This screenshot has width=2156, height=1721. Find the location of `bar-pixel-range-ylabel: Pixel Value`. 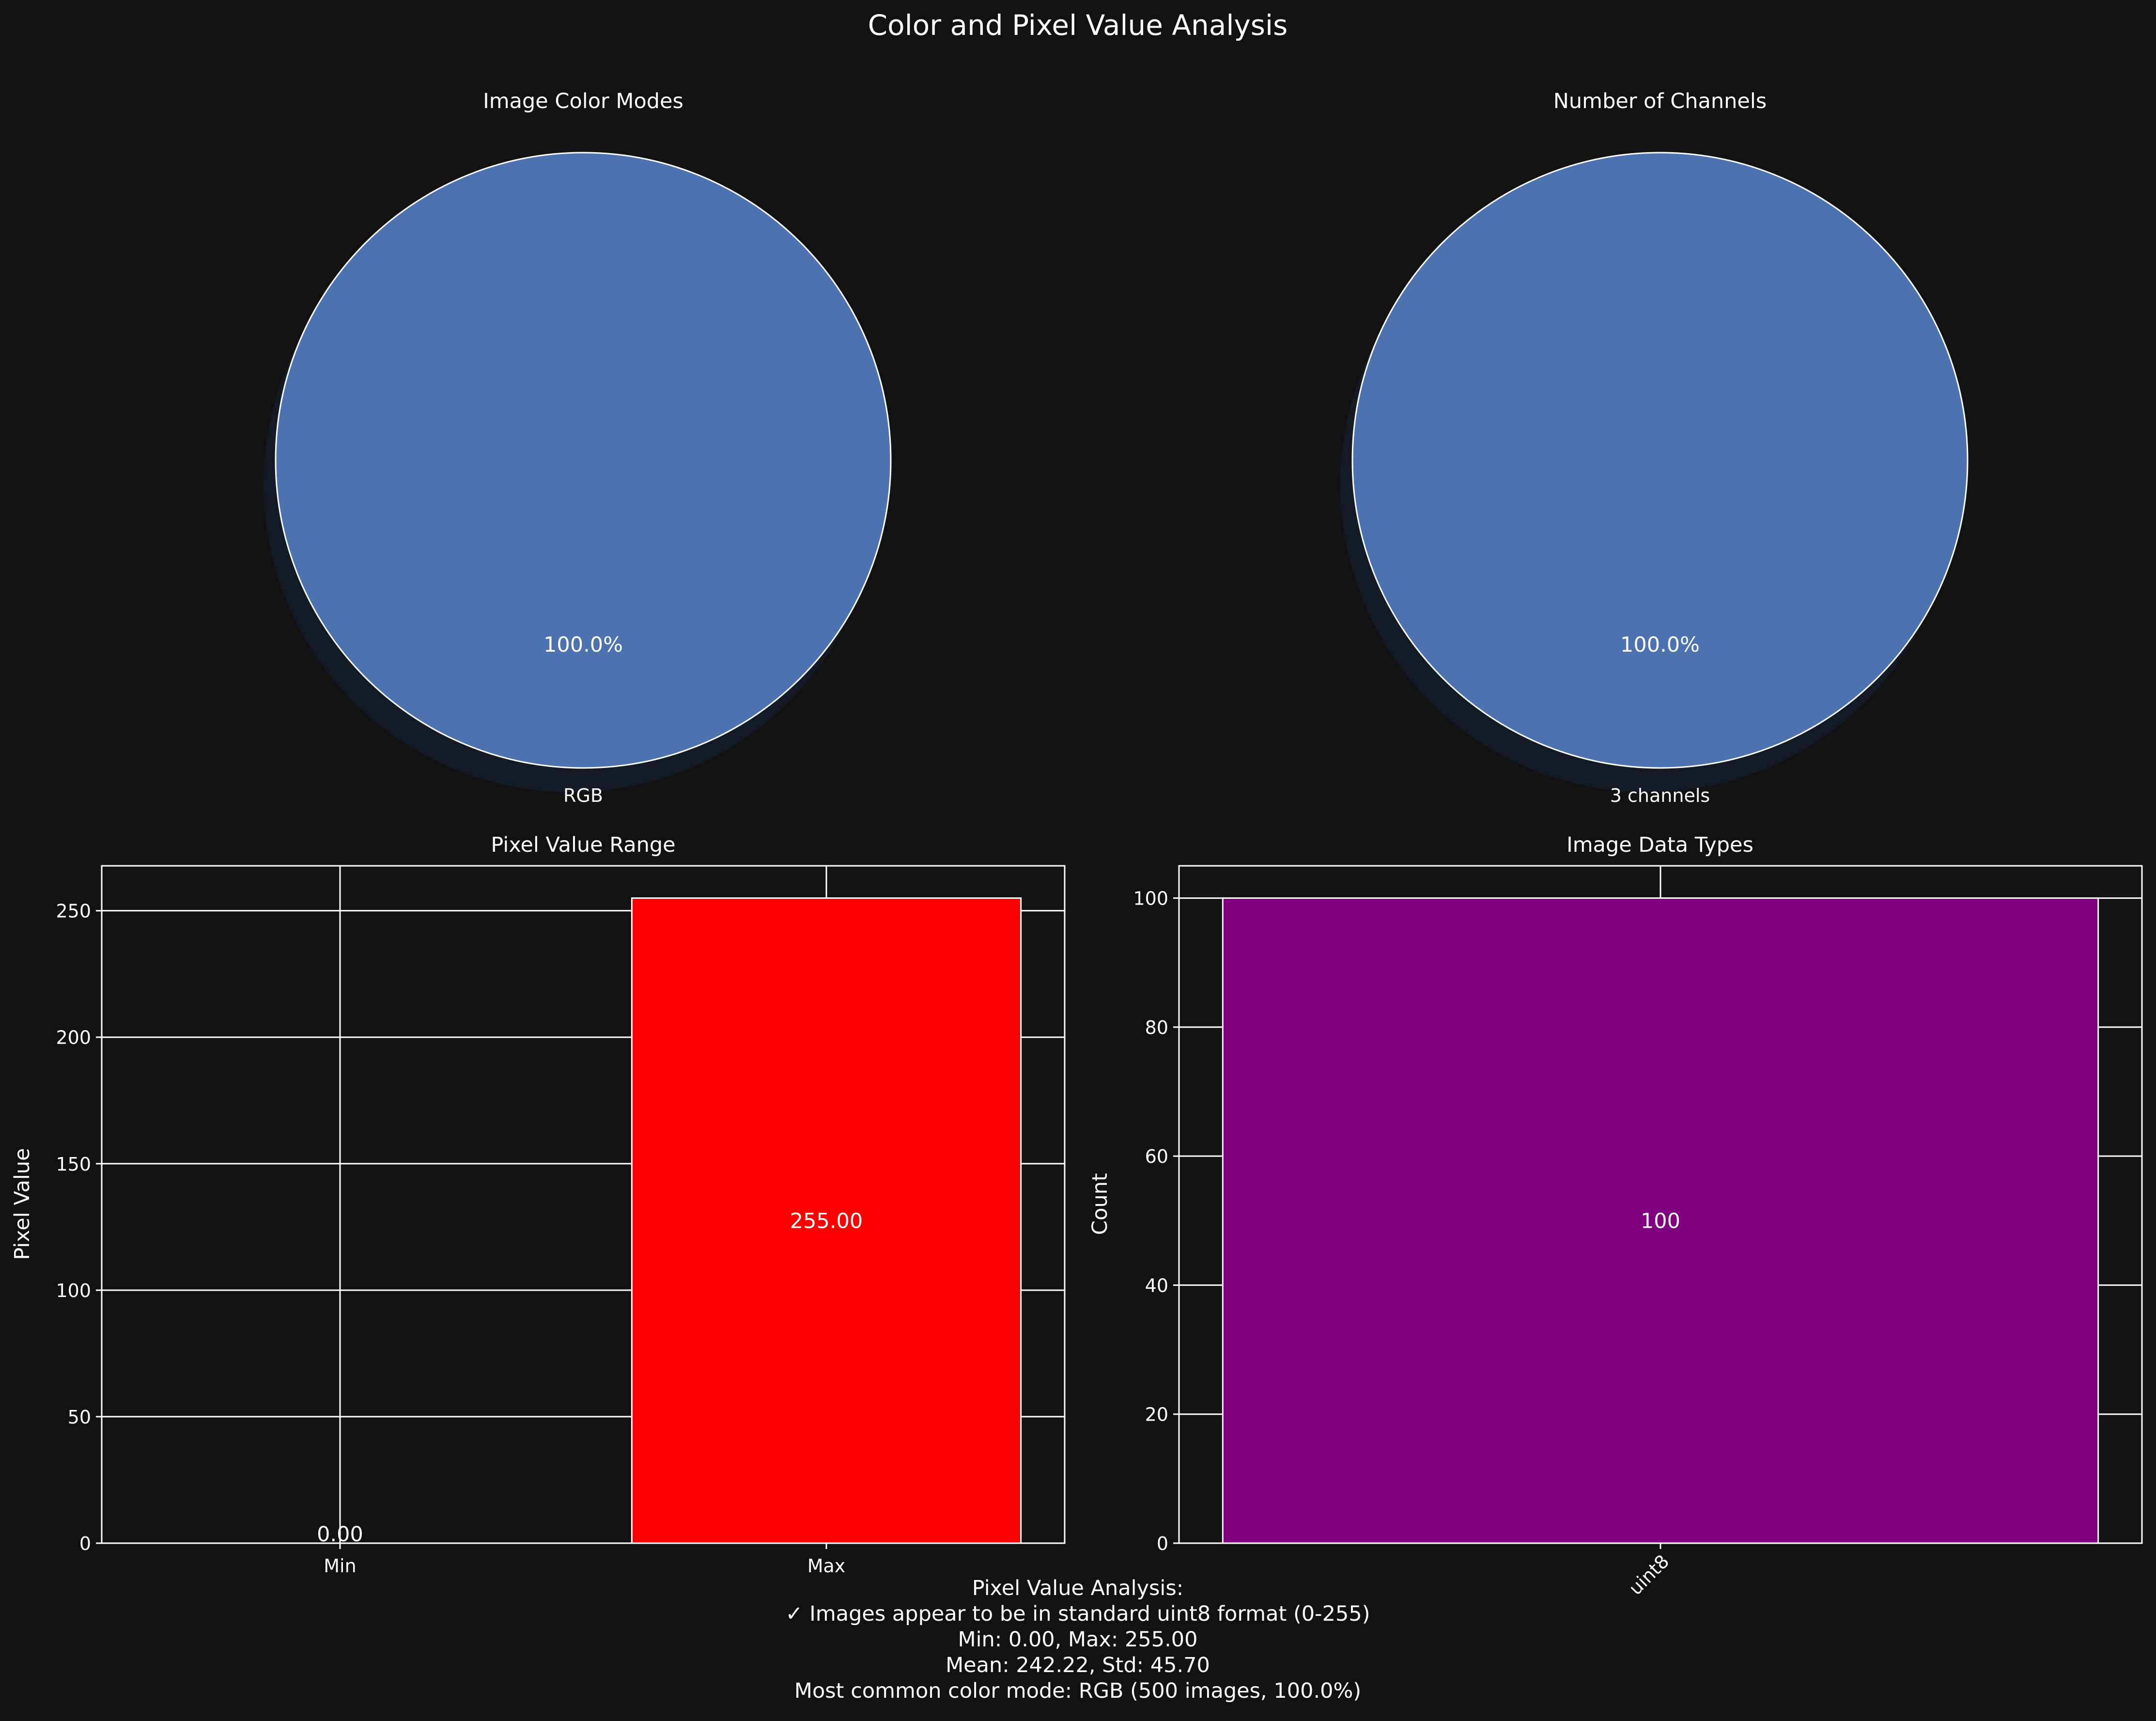

bar-pixel-range-ylabel: Pixel Value is located at coordinates (22, 1204).